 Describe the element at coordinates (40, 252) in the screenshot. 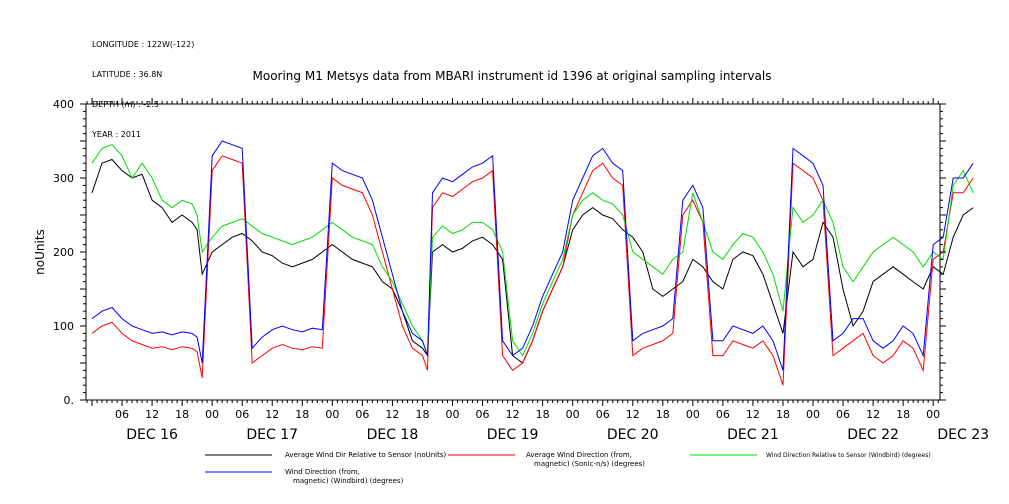

I see `y-axis-label: noUnits` at that location.